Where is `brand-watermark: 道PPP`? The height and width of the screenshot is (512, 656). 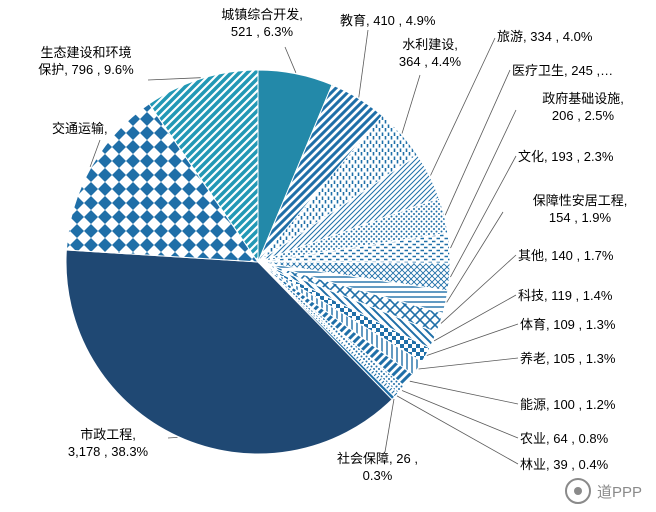 brand-watermark: 道PPP is located at coordinates (603, 491).